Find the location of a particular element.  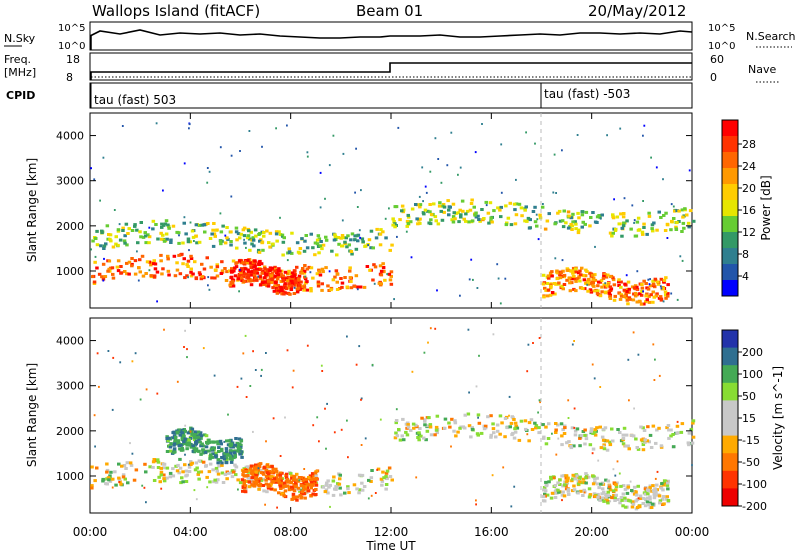

date-title: 20/May/2012 is located at coordinates (637, 11).